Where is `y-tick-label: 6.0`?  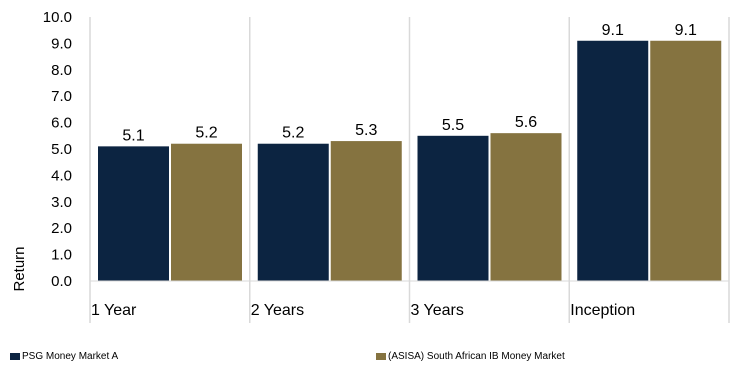
y-tick-label: 6.0 is located at coordinates (61, 123).